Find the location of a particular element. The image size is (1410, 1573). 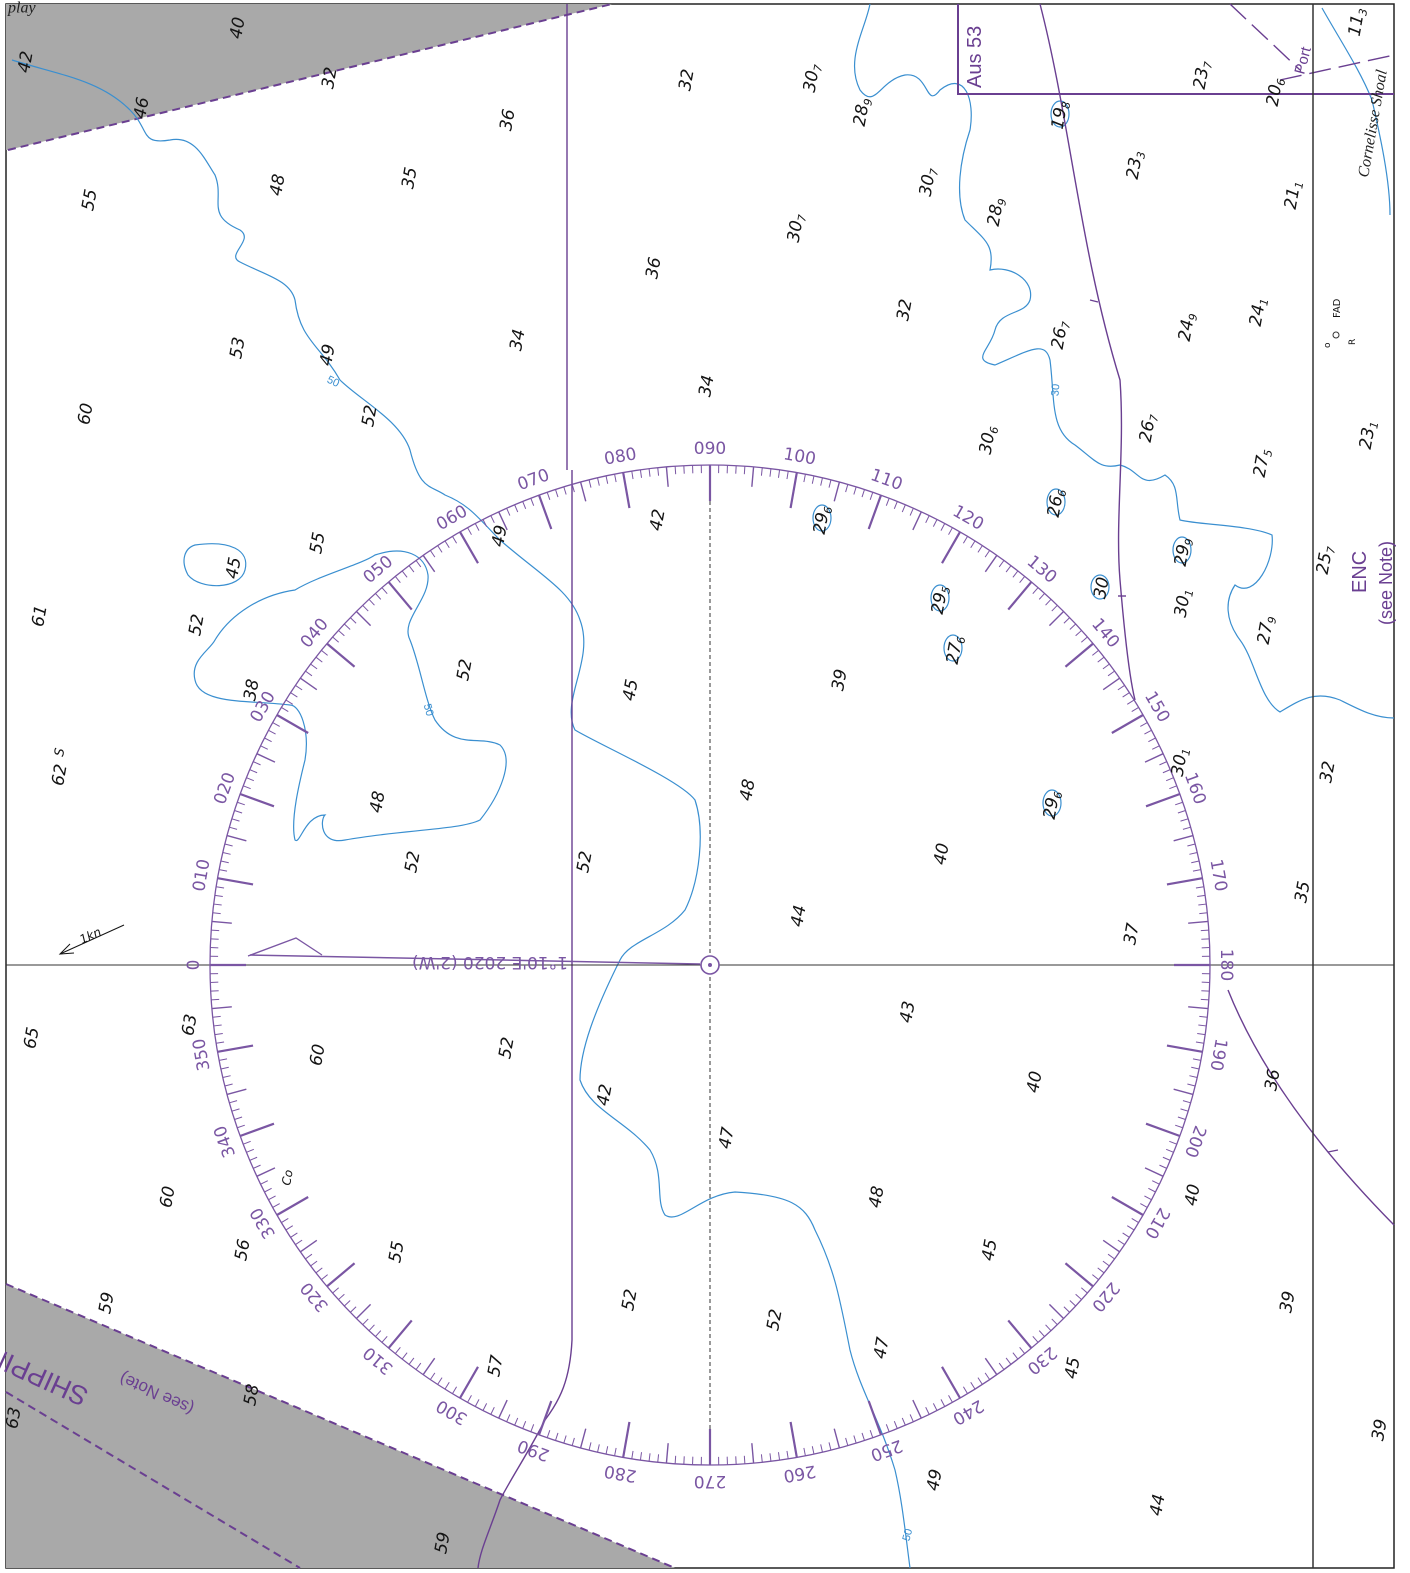

rose-label: 090 is located at coordinates (710, 449).